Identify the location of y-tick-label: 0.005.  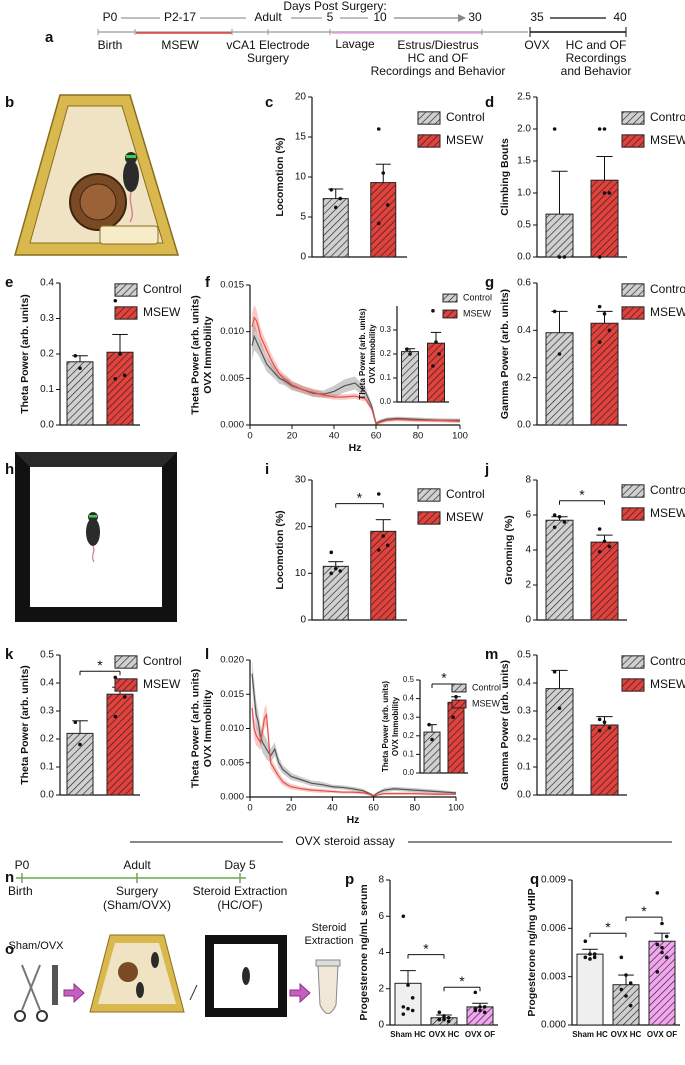
(232, 762).